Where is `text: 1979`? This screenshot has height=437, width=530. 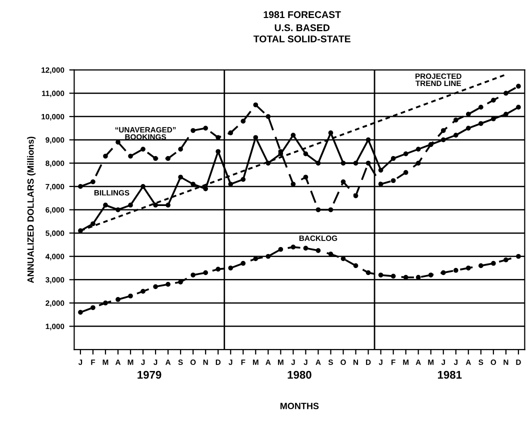 text: 1979 is located at coordinates (150, 374).